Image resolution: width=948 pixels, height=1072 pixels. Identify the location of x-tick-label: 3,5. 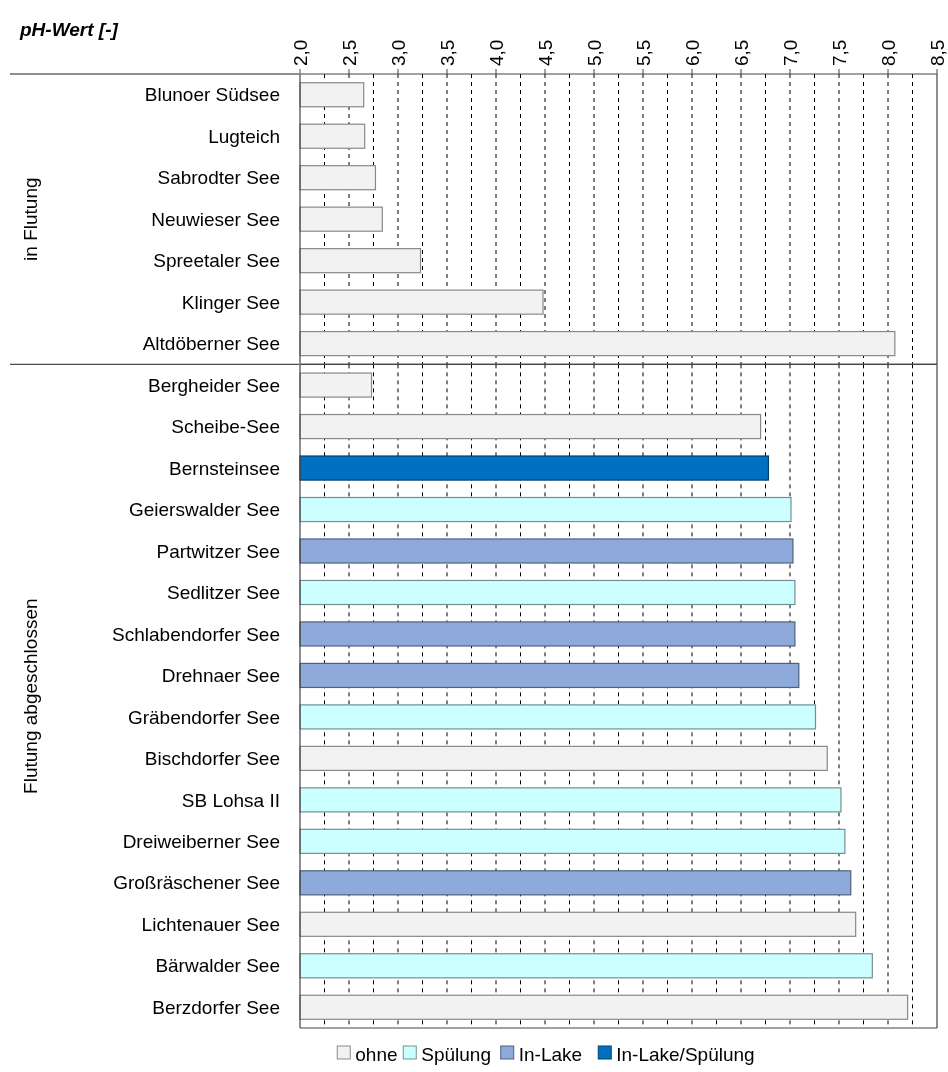
(447, 52).